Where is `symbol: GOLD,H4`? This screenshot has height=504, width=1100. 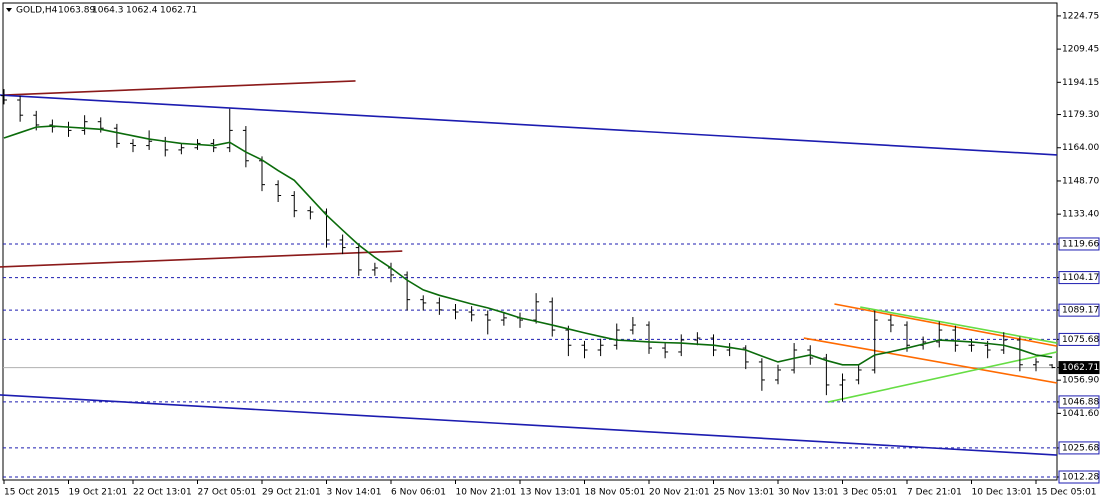
symbol: GOLD,H4 is located at coordinates (37, 11).